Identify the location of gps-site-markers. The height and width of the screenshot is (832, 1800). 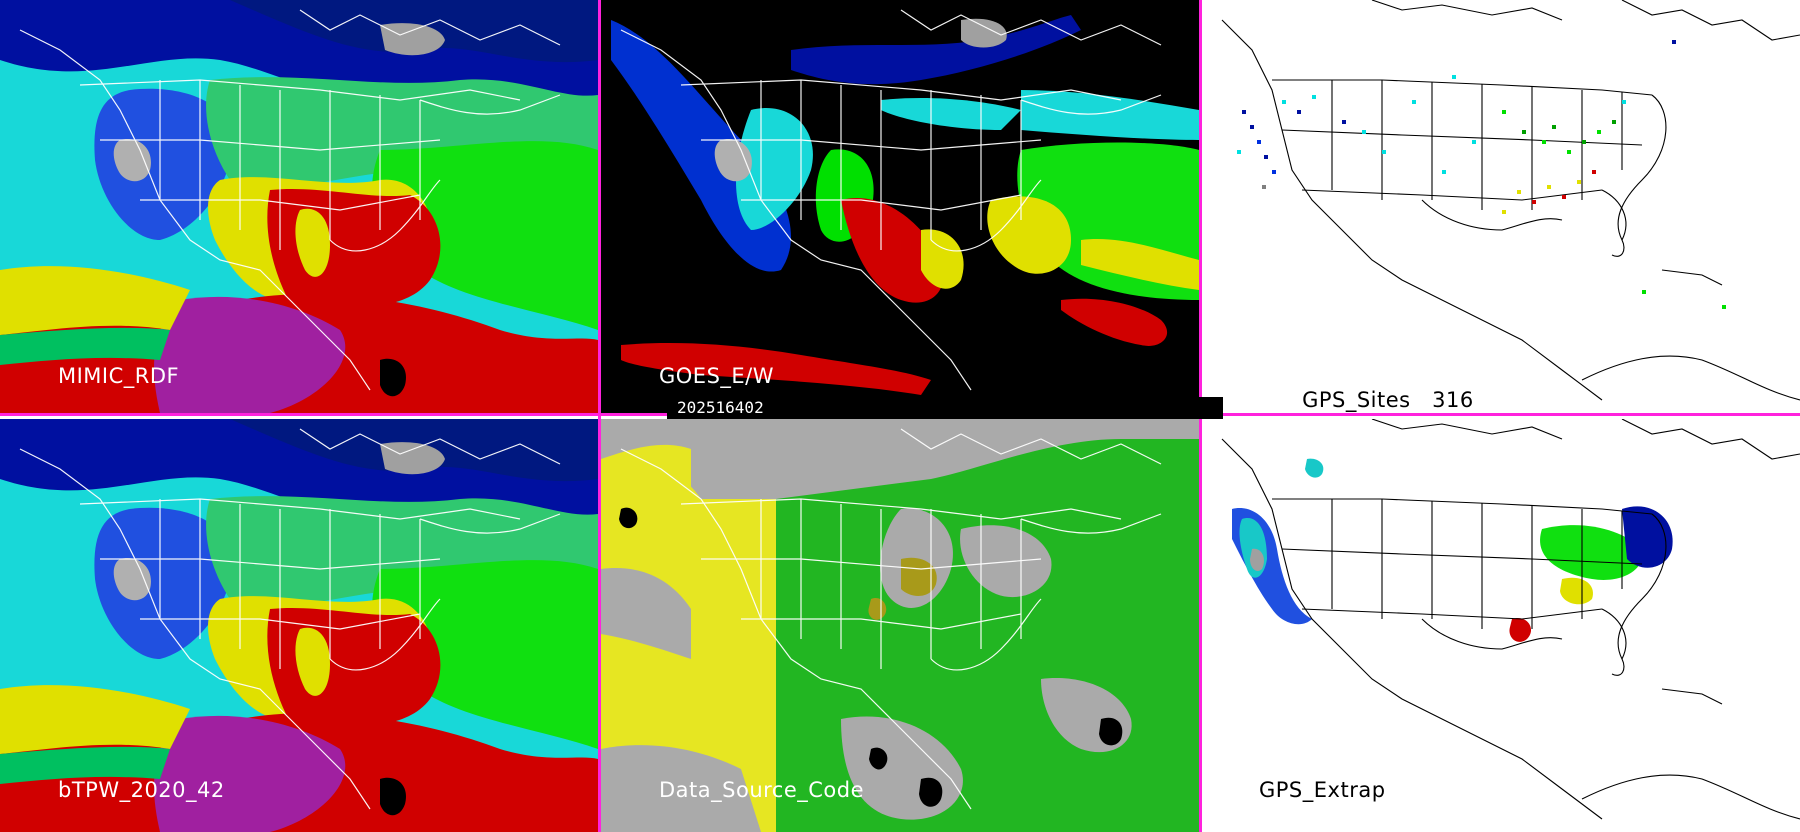
(1481, 174).